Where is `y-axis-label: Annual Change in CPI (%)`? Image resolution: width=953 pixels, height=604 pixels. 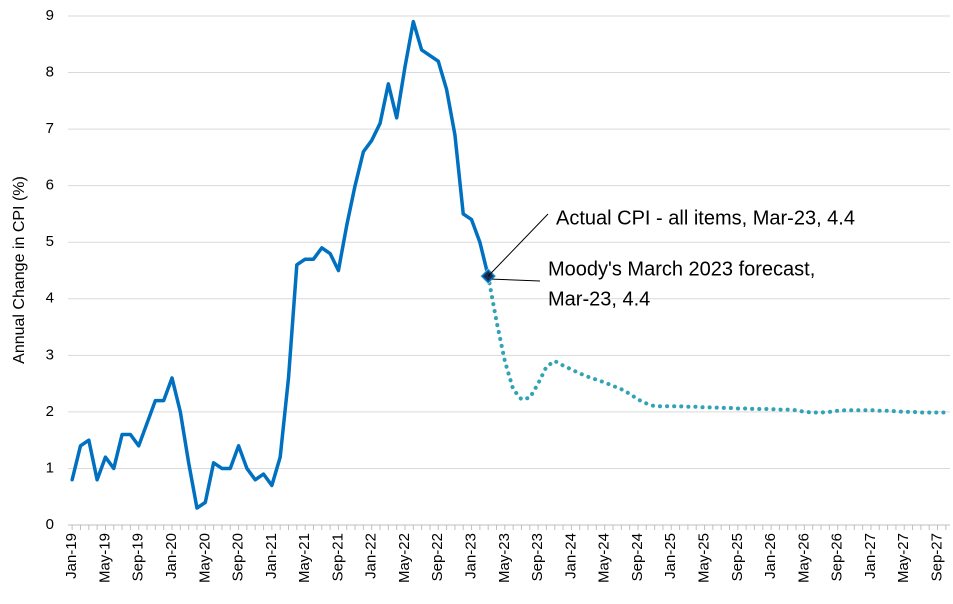 y-axis-label: Annual Change in CPI (%) is located at coordinates (19, 270).